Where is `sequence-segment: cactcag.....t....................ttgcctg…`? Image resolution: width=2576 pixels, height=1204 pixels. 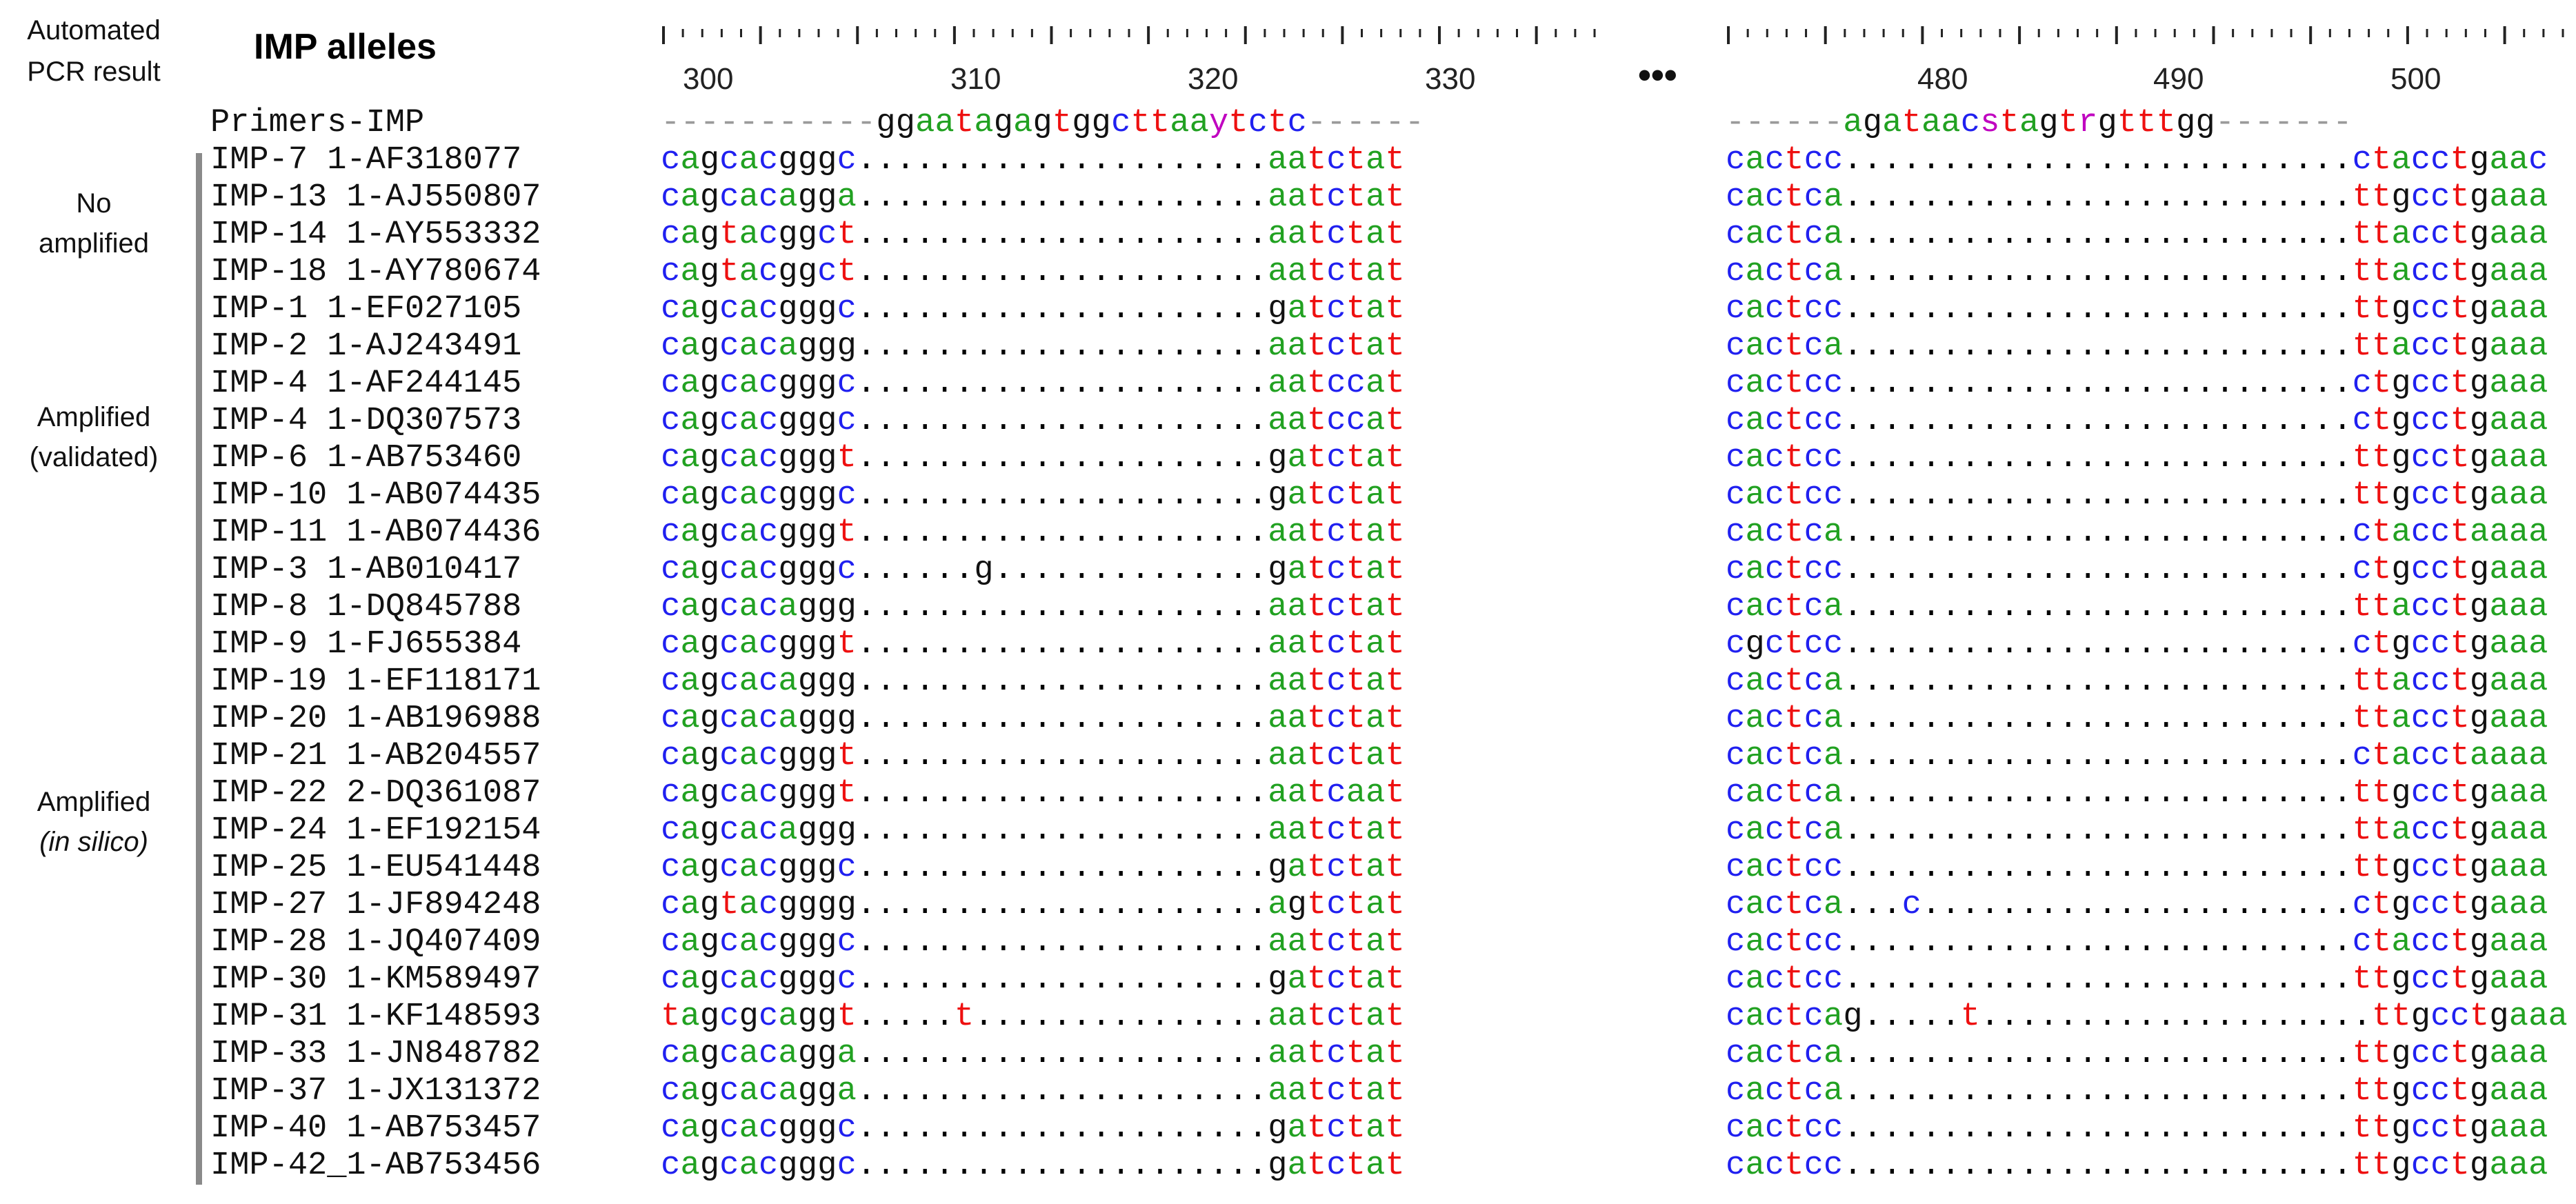 sequence-segment: cactcag.....t....................ttgcctg… is located at coordinates (2147, 1017).